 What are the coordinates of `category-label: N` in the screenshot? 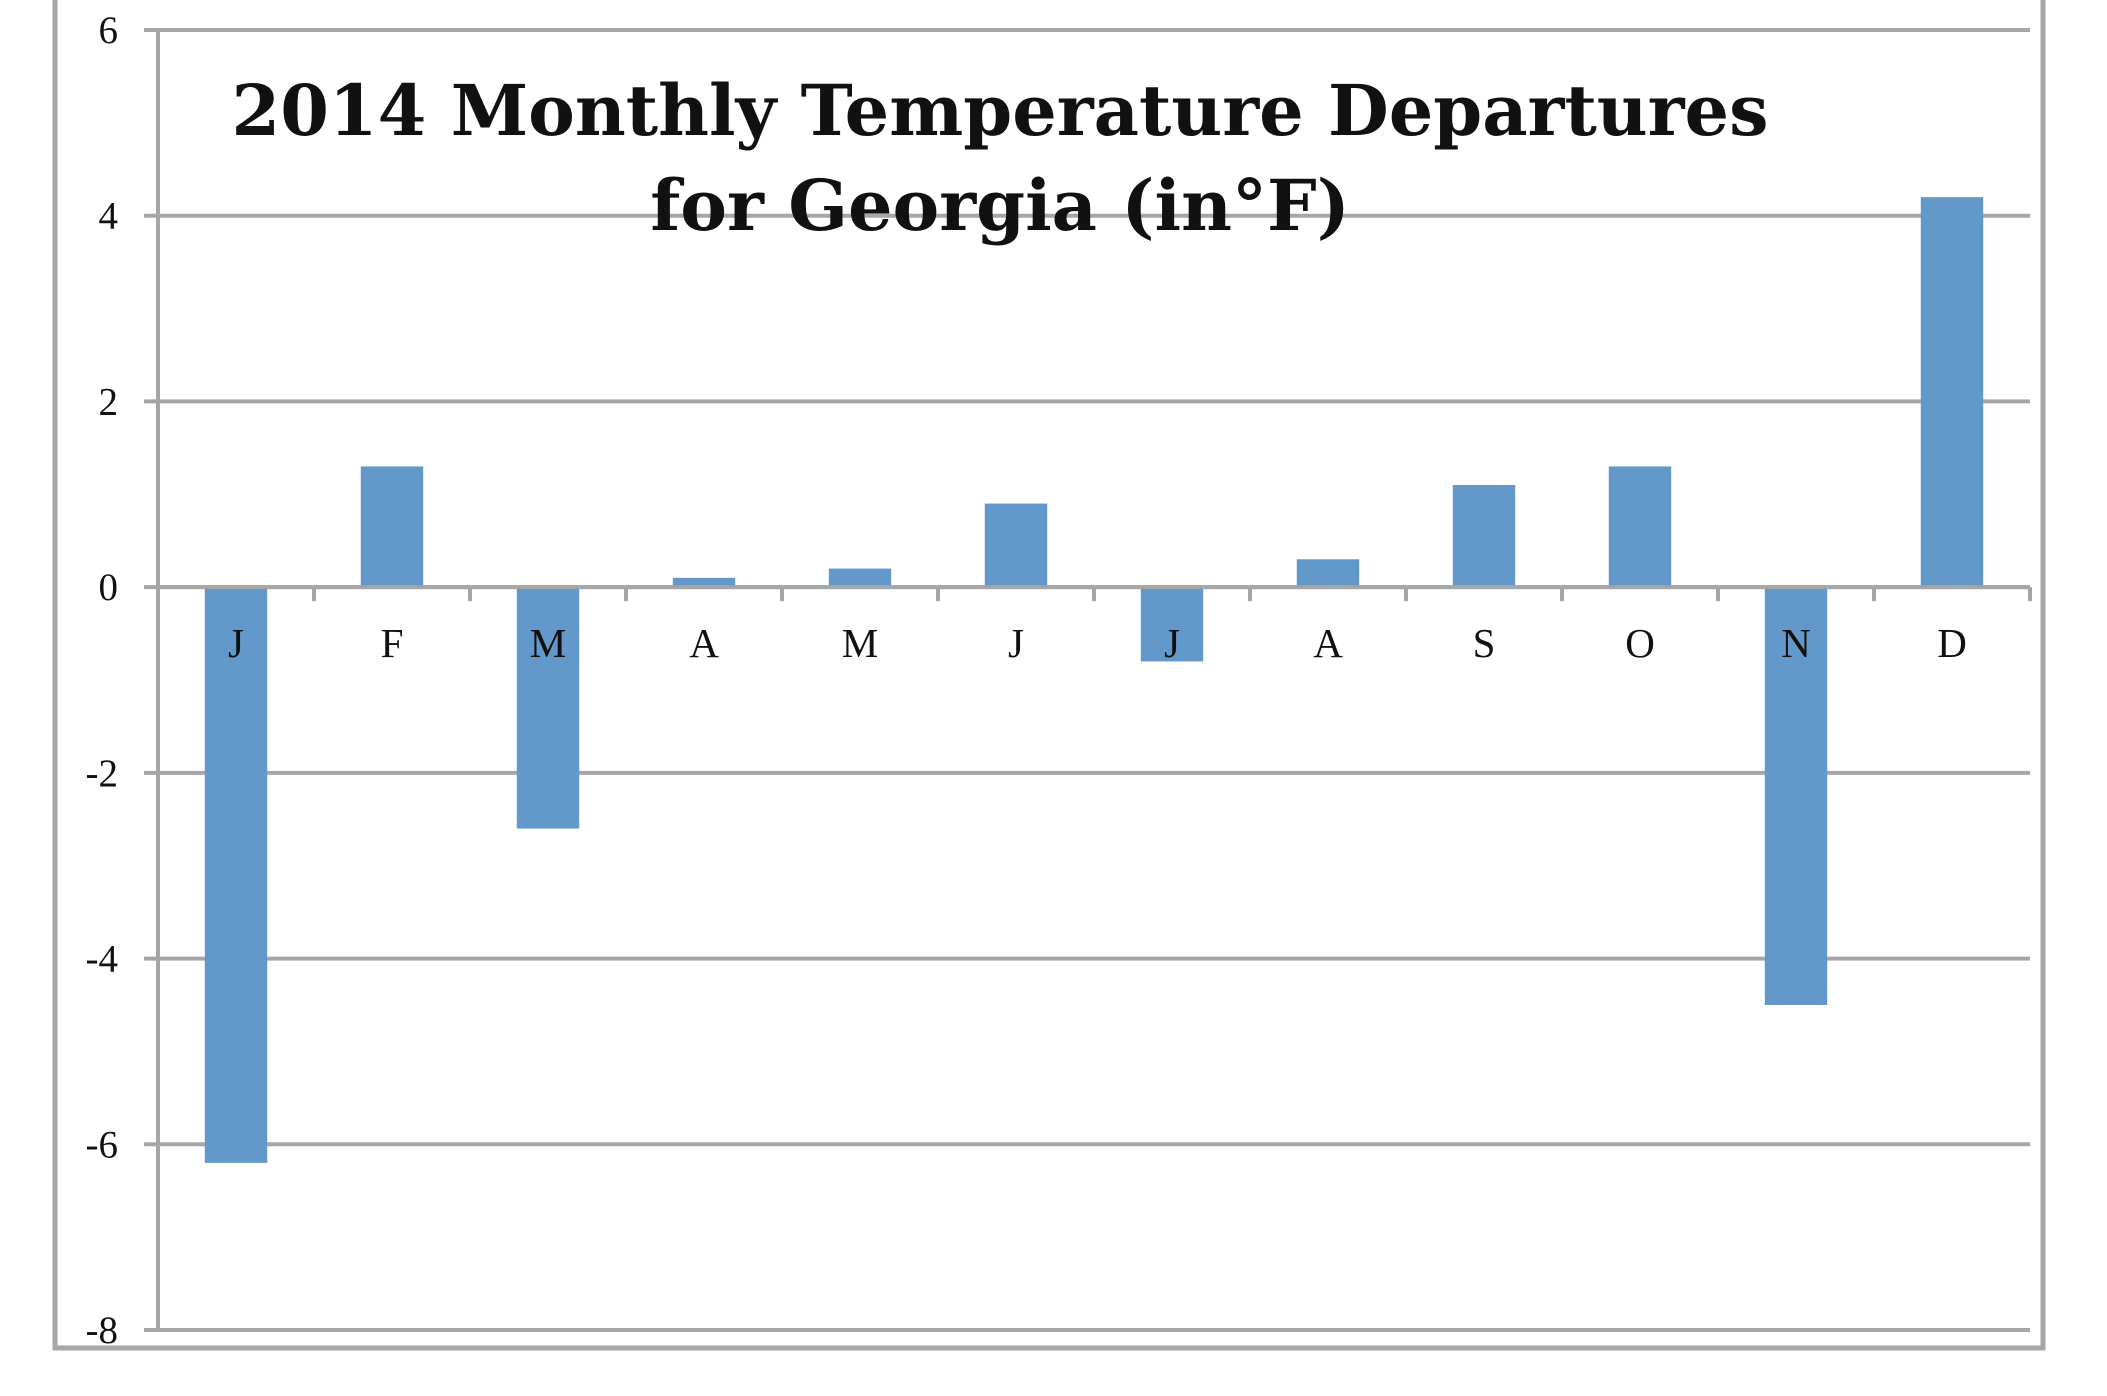 It's located at (1796, 643).